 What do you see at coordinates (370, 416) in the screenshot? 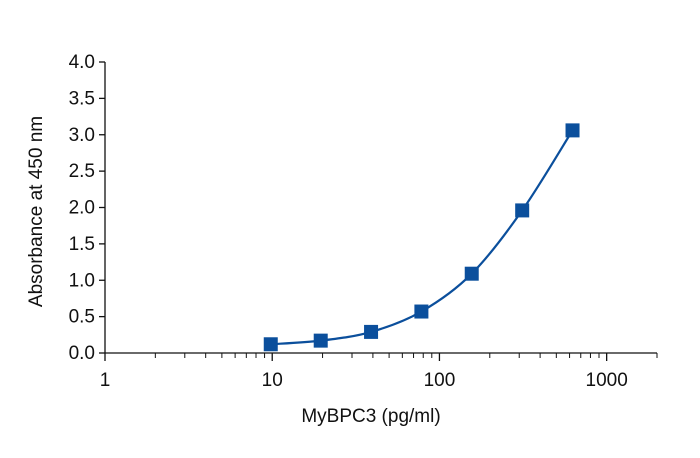
I see `x-axis-label: MyBPC3 (pg/ml)` at bounding box center [370, 416].